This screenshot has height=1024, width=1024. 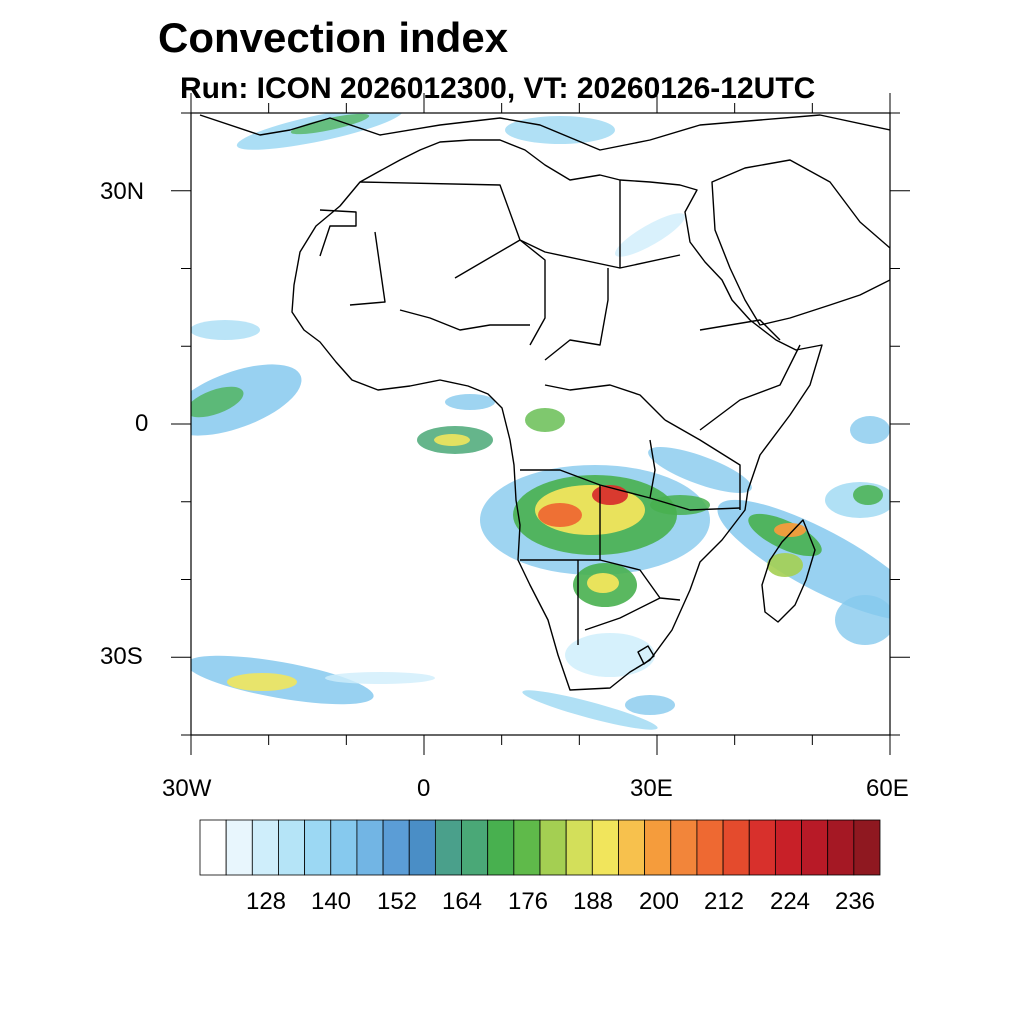 What do you see at coordinates (470, 402) in the screenshot?
I see `field-guinea-c` at bounding box center [470, 402].